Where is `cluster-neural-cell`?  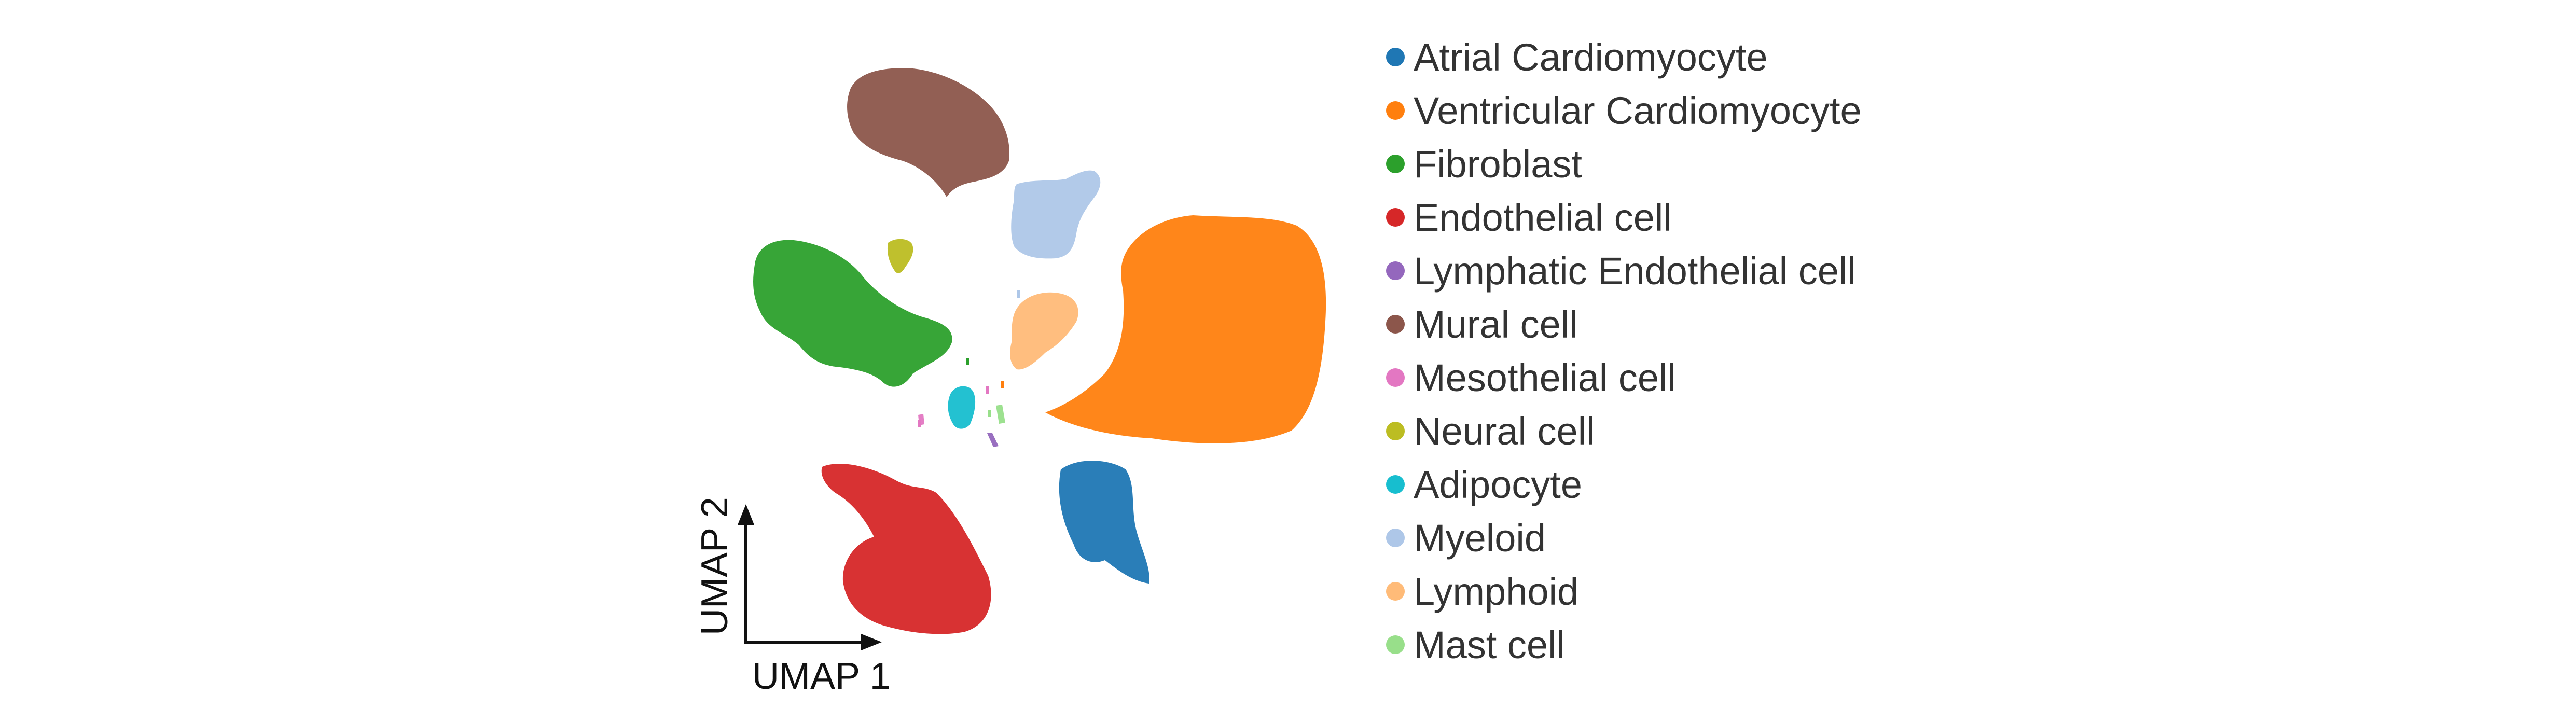
cluster-neural-cell is located at coordinates (900, 256).